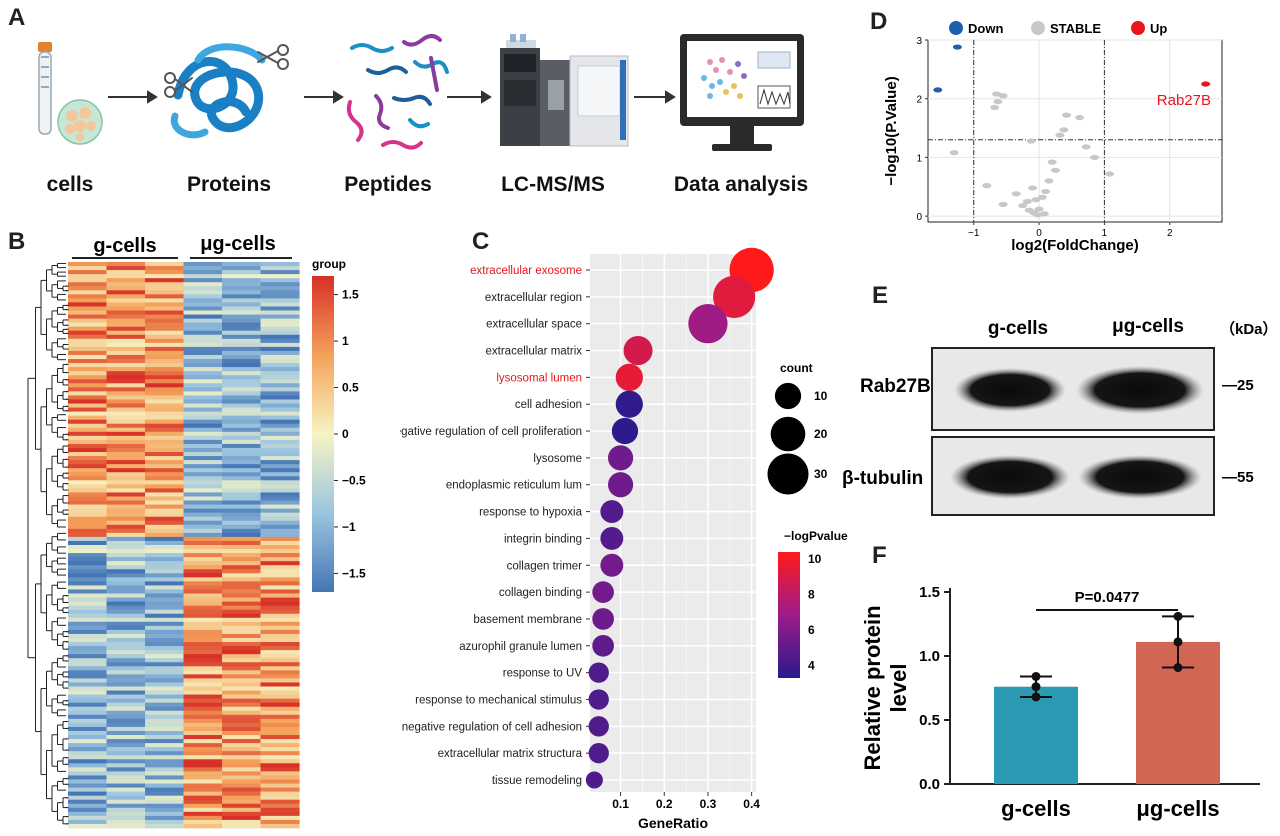  What do you see at coordinates (1036, 808) in the screenshot?
I see `bar-category-label: g-cells` at bounding box center [1036, 808].